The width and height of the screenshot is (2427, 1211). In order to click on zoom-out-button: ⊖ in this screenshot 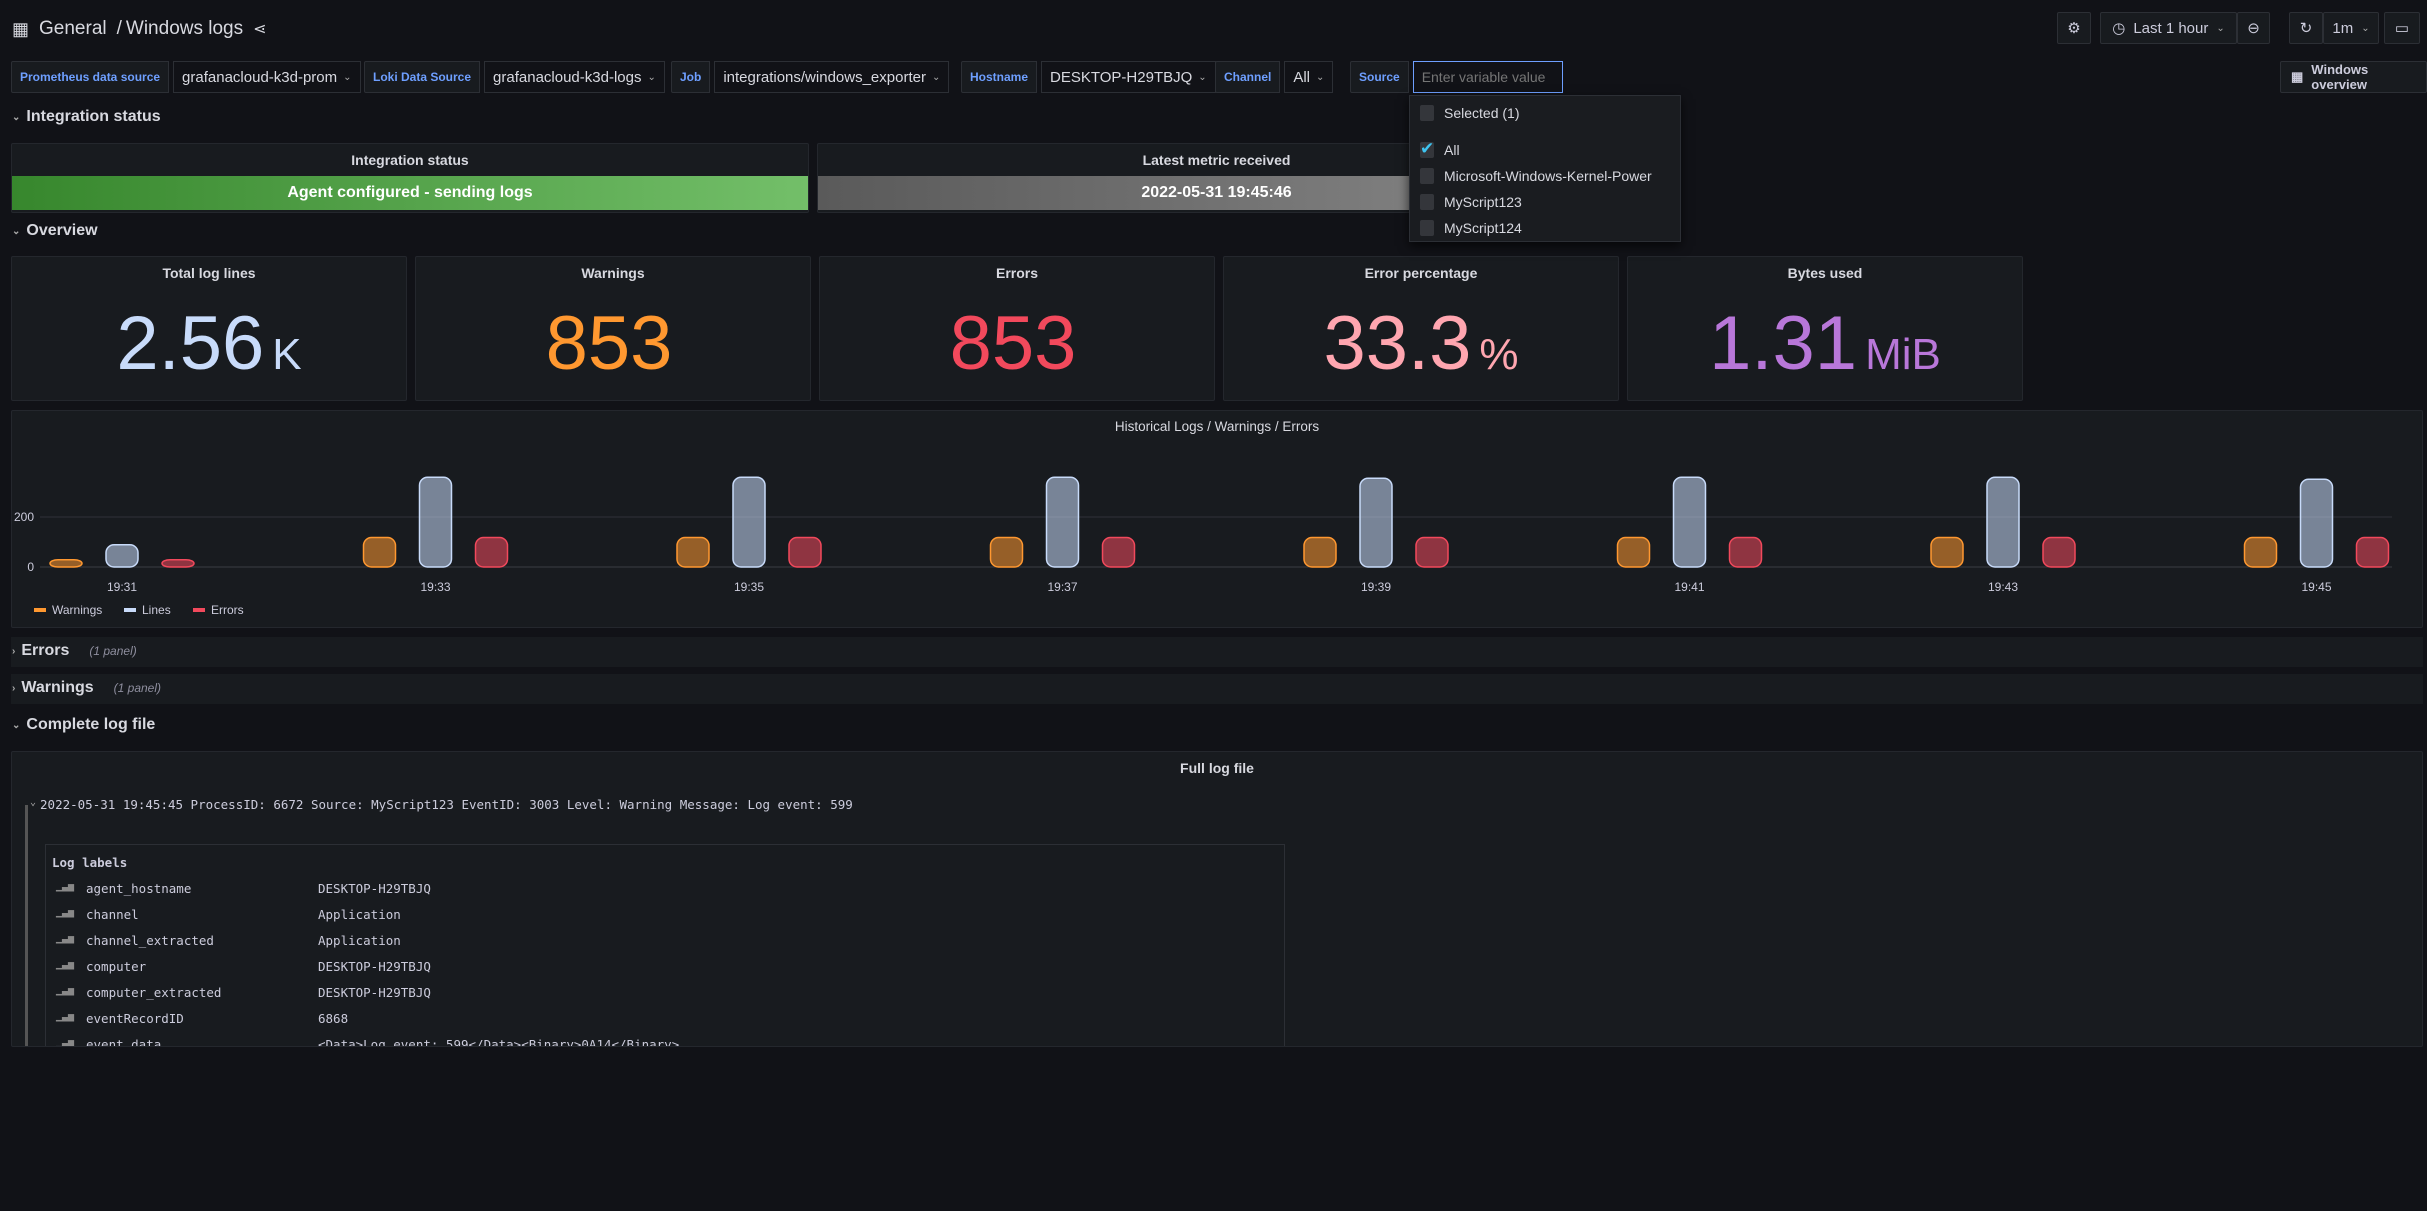, I will do `click(2253, 28)`.